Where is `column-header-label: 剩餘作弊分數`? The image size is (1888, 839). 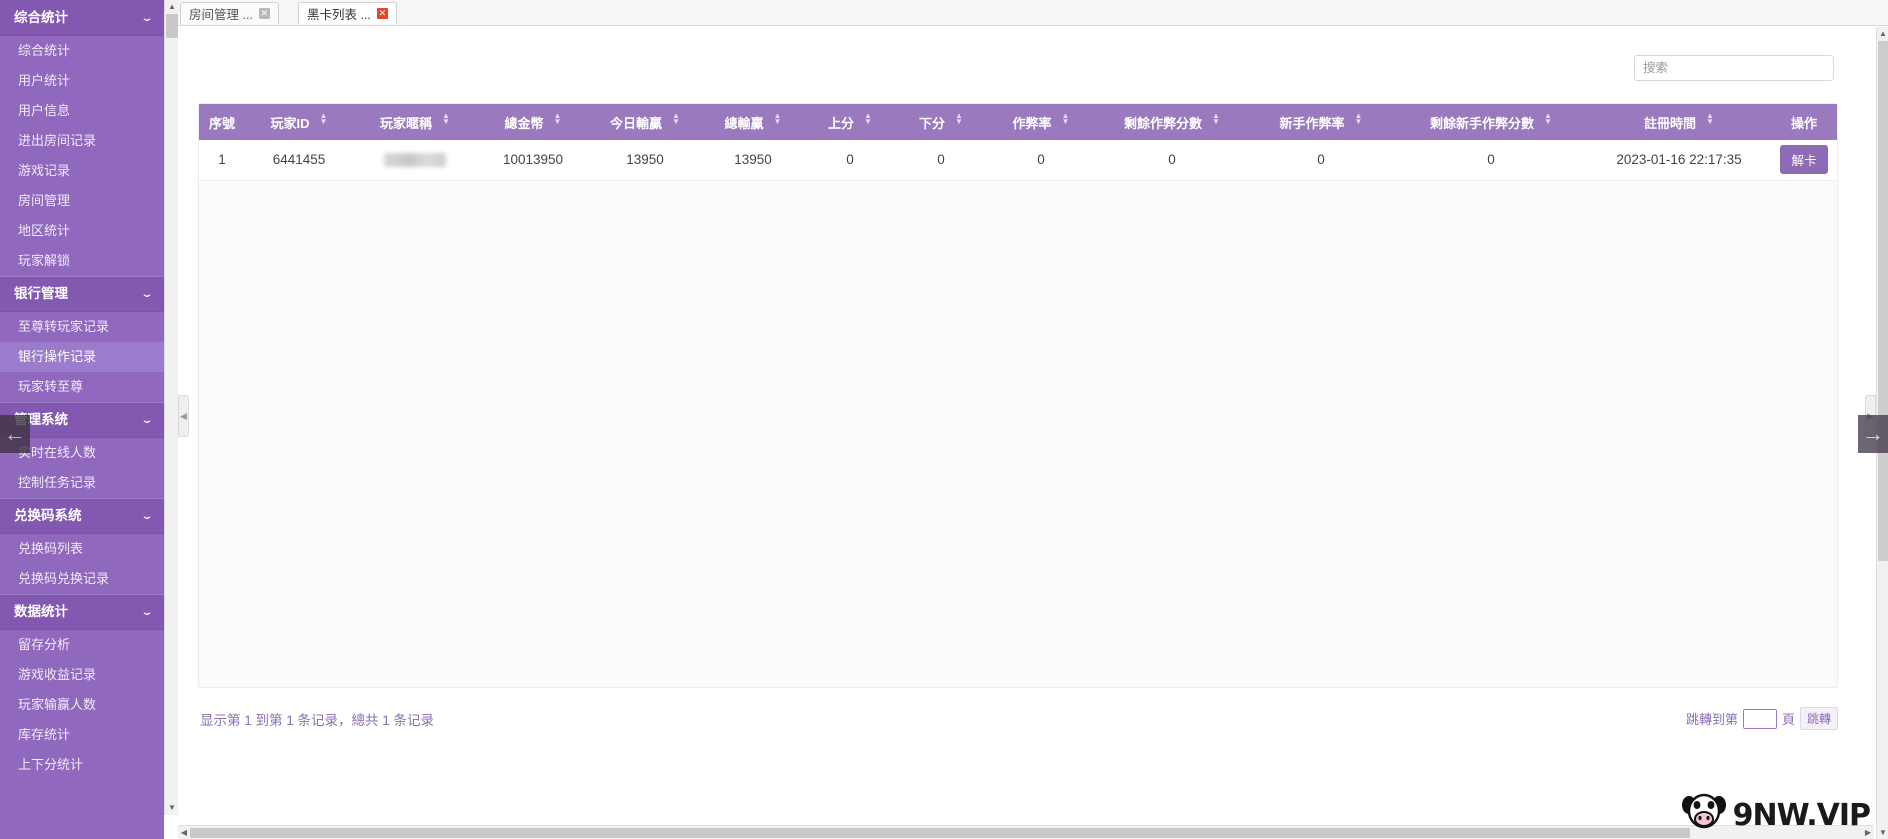
column-header-label: 剩餘作弊分數 is located at coordinates (1163, 123).